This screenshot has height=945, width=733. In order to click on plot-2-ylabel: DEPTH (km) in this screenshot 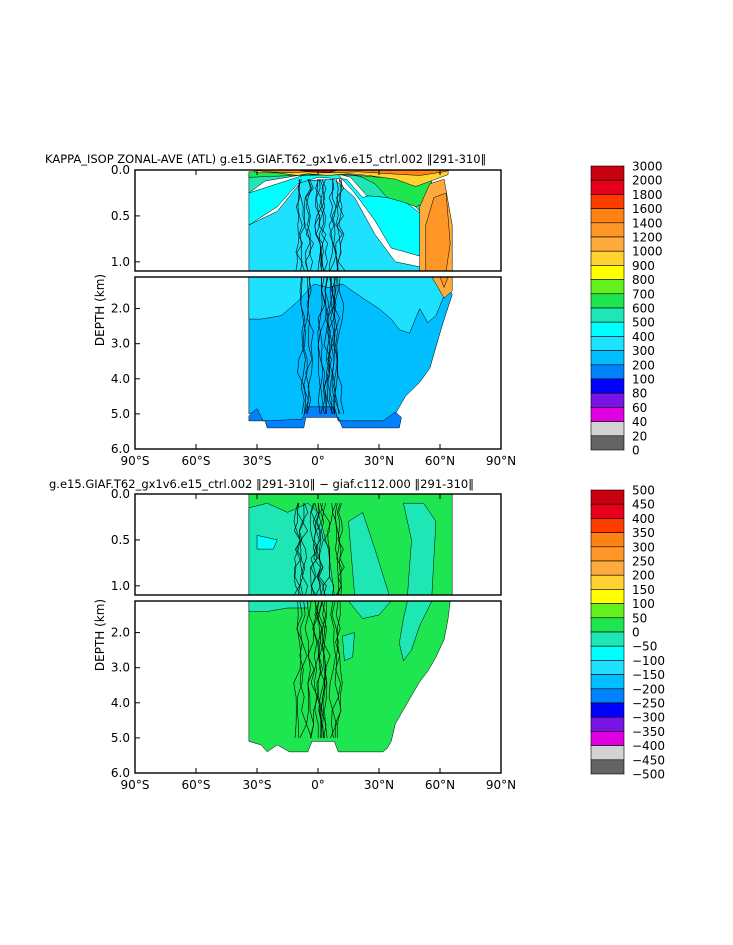, I will do `click(100, 635)`.